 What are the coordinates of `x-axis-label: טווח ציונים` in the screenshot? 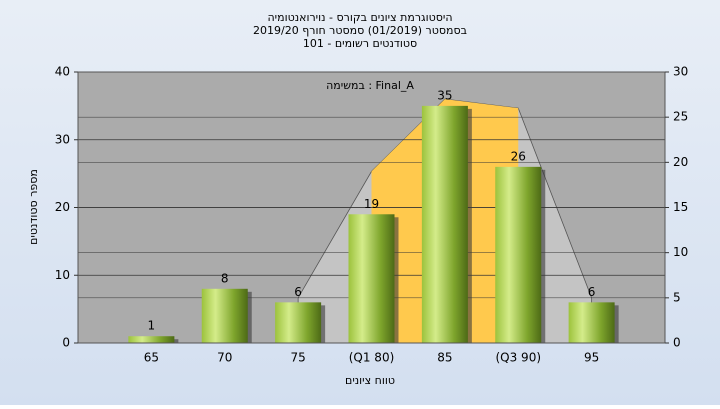 It's located at (370, 380).